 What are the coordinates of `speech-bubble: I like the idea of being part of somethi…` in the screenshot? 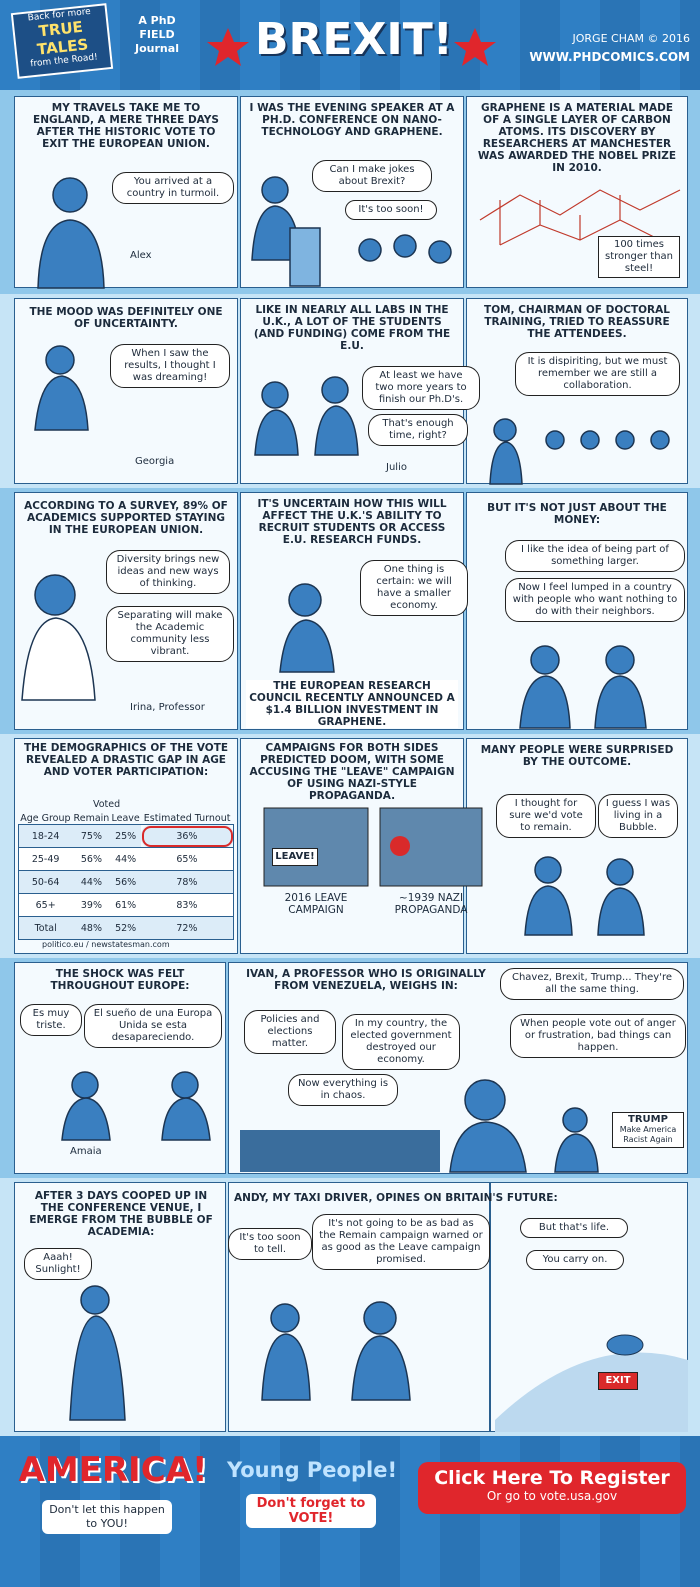 It's located at (595, 556).